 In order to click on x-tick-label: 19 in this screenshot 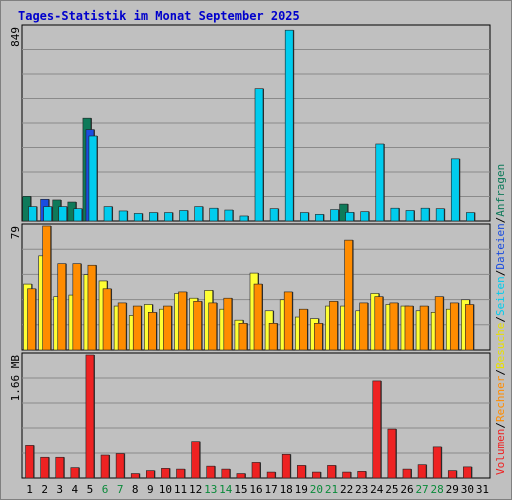, I will do `click(301, 489)`.